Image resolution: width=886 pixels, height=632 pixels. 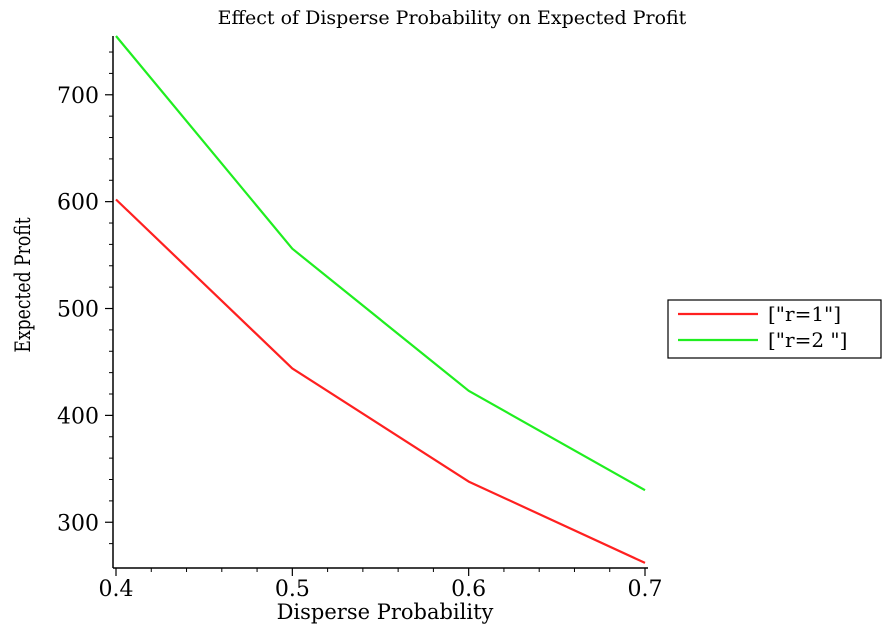 I want to click on legend-box, so click(x=774, y=329).